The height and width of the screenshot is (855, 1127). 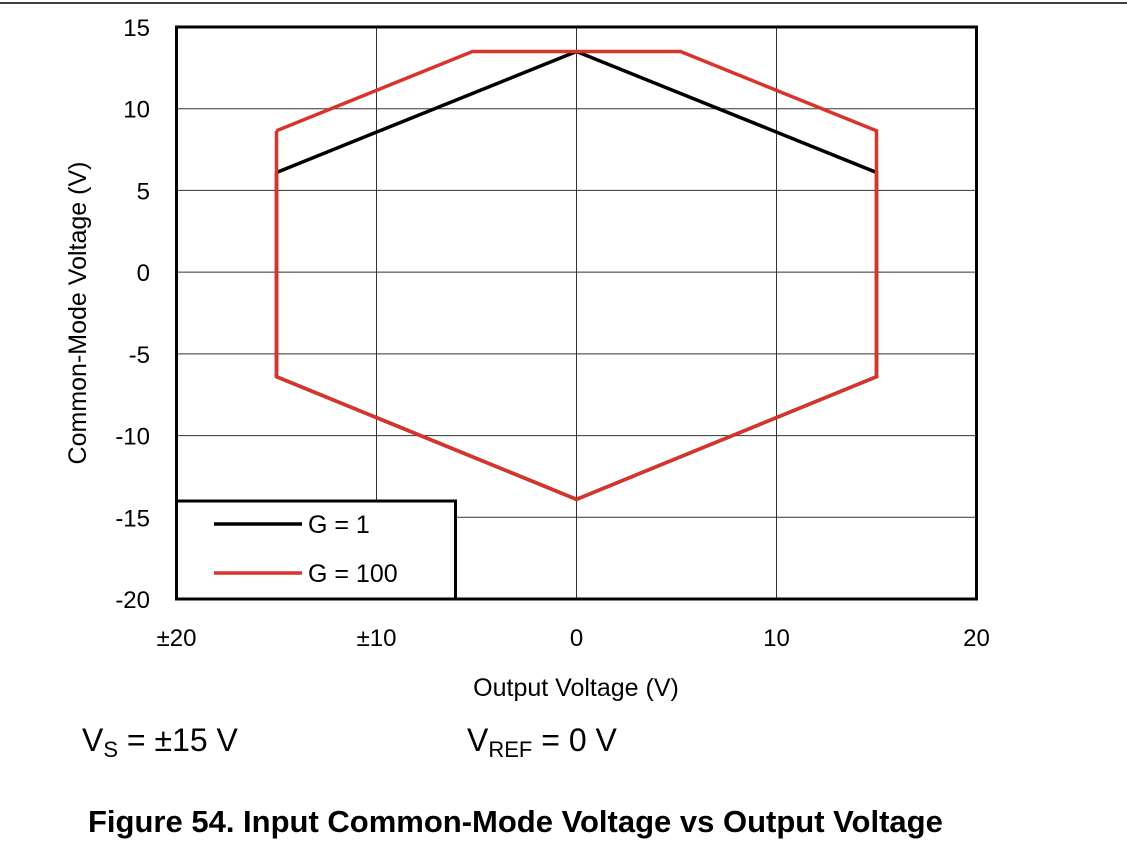 I want to click on y-tick-label: 10, so click(x=136, y=110).